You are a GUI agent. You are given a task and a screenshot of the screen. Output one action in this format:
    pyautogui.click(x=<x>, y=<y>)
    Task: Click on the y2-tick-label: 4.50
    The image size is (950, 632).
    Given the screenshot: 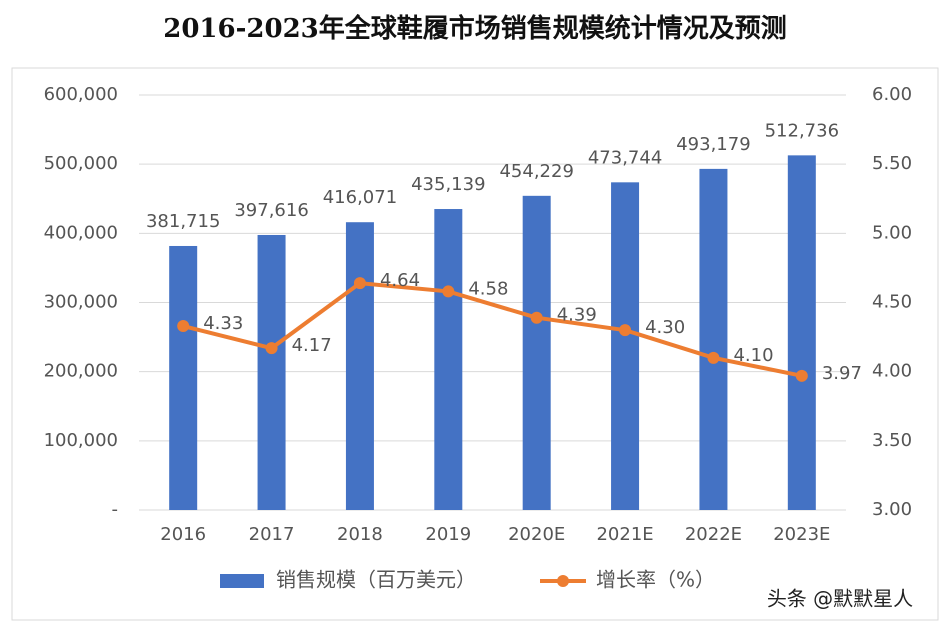 What is the action you would take?
    pyautogui.click(x=892, y=302)
    